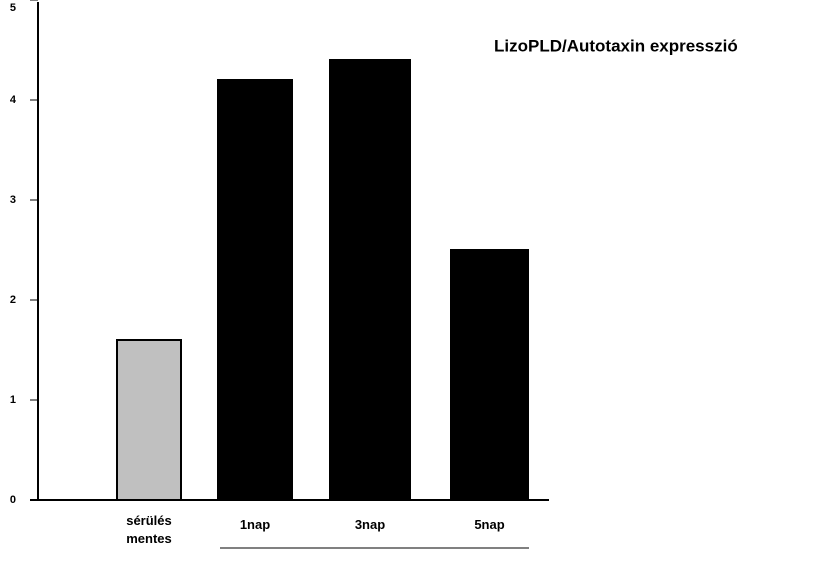 This screenshot has height=587, width=819. Describe the element at coordinates (149, 529) in the screenshot. I see `x-tick-label: sérülés mentes` at that location.